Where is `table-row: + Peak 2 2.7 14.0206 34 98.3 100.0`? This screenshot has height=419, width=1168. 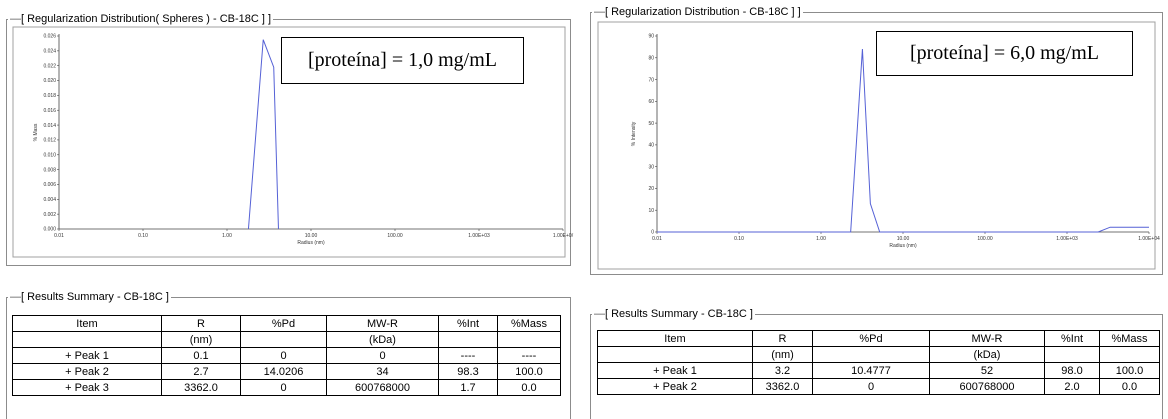 table-row: + Peak 2 2.7 14.0206 34 98.3 100.0 is located at coordinates (286, 371).